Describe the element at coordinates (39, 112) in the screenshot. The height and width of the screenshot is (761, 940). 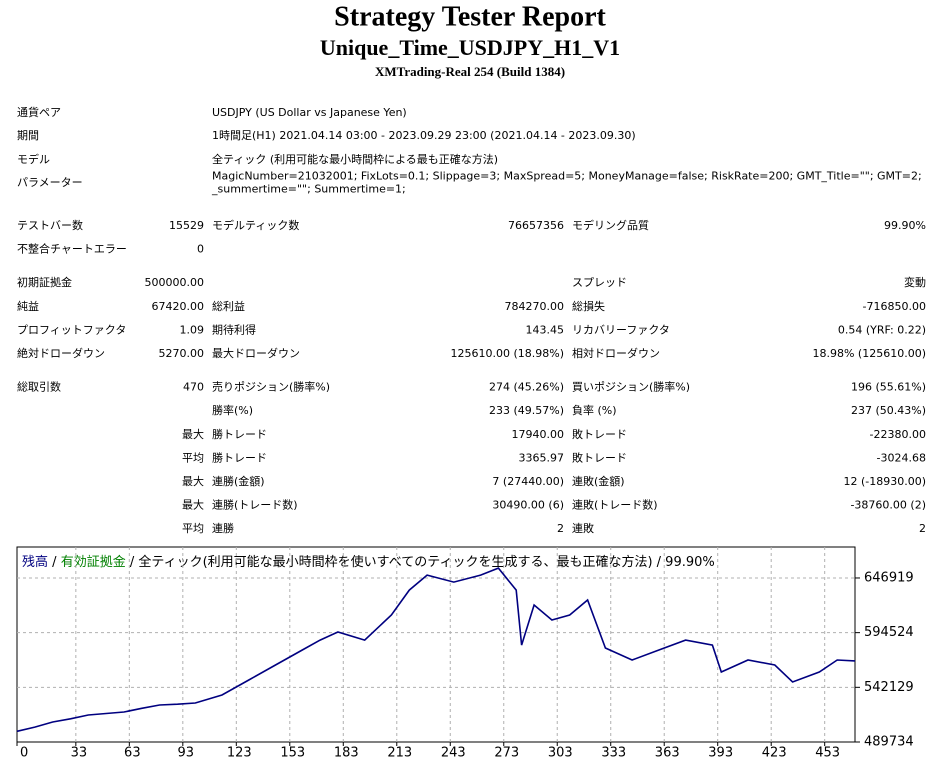
I see `info-label: 通貨ペア` at that location.